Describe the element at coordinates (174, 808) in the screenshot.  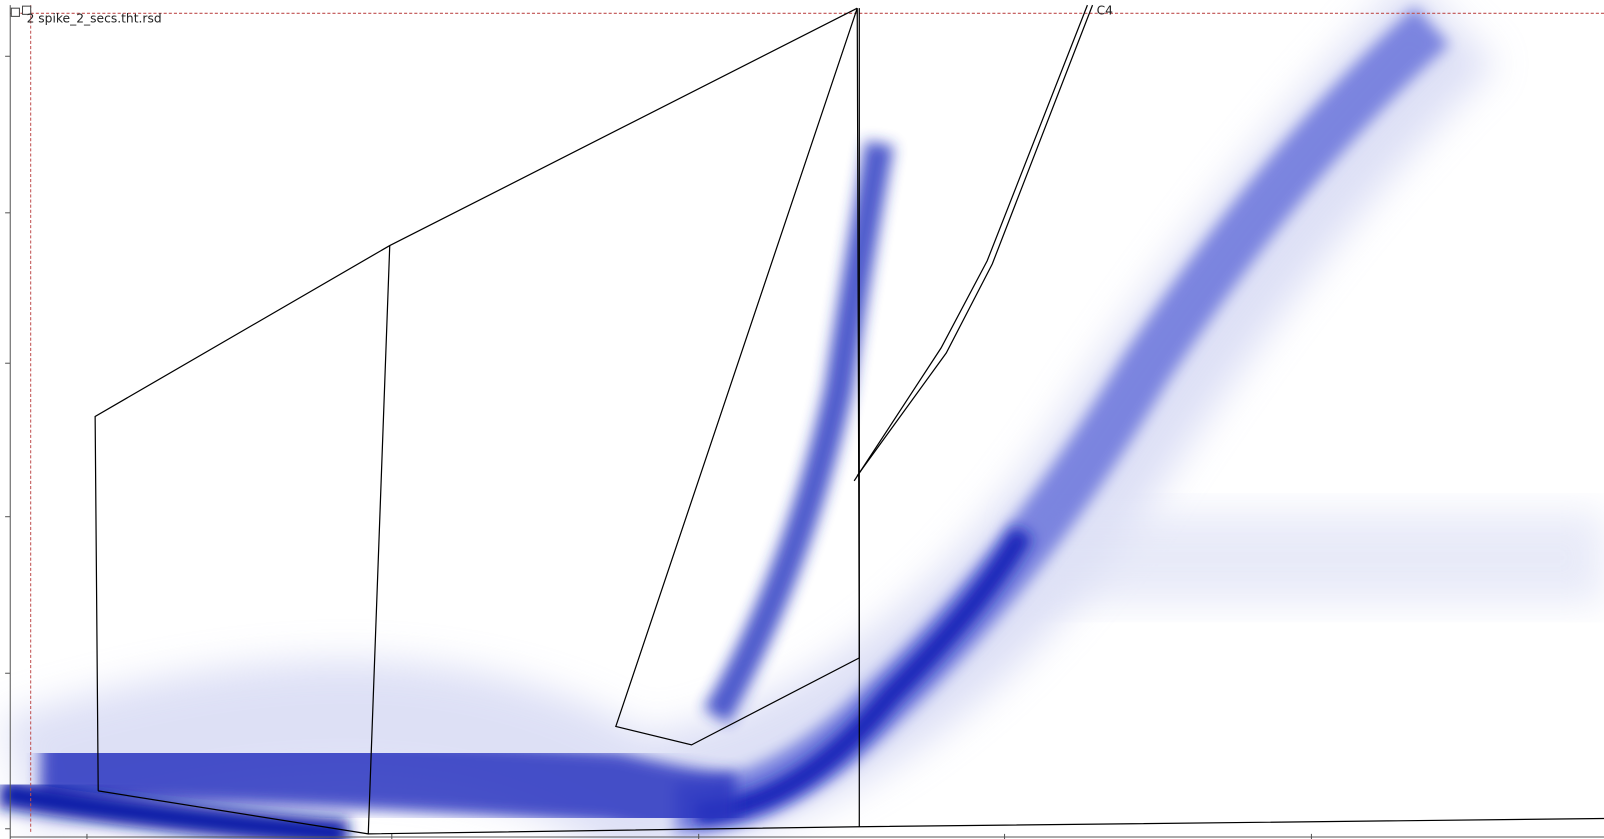
I see `low-edge` at that location.